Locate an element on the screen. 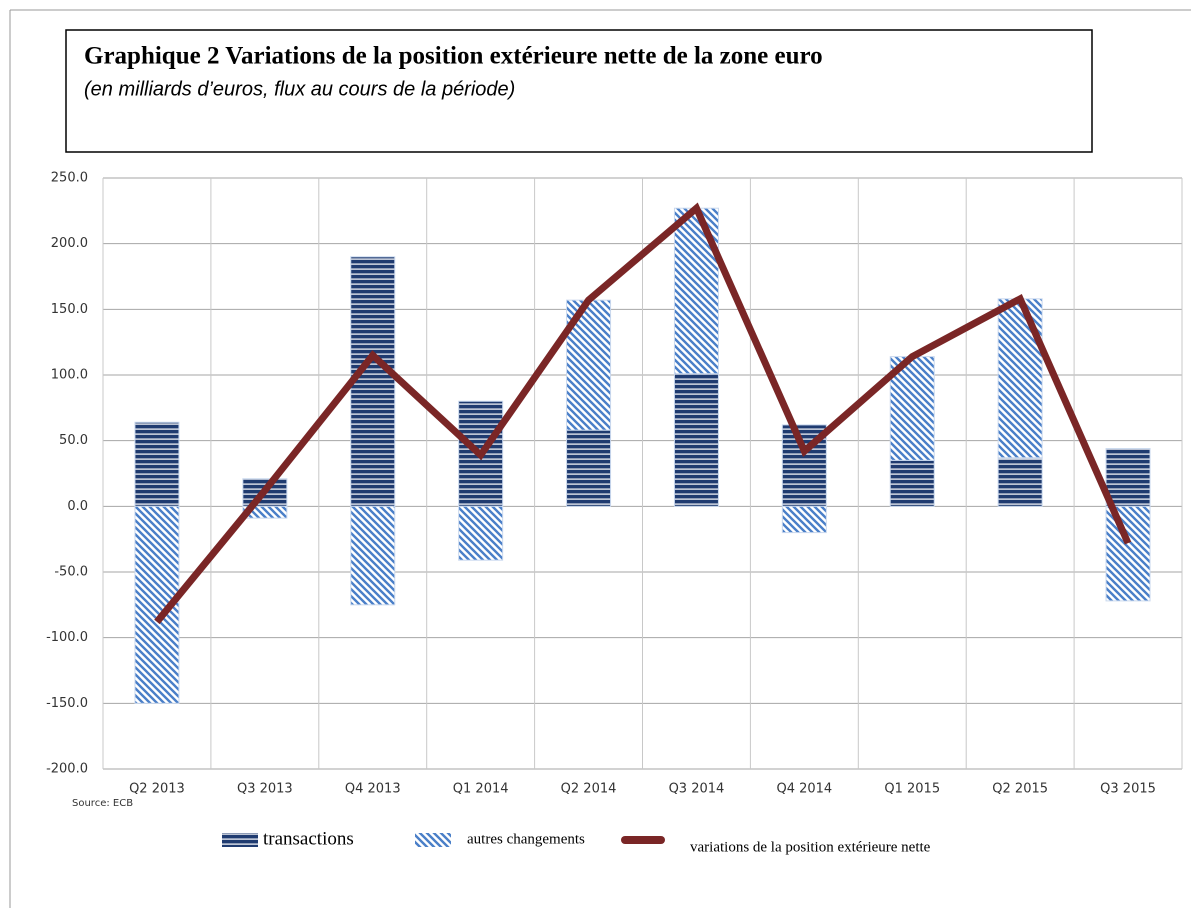 This screenshot has width=1191, height=908. source: Source: ECB is located at coordinates (102, 803).